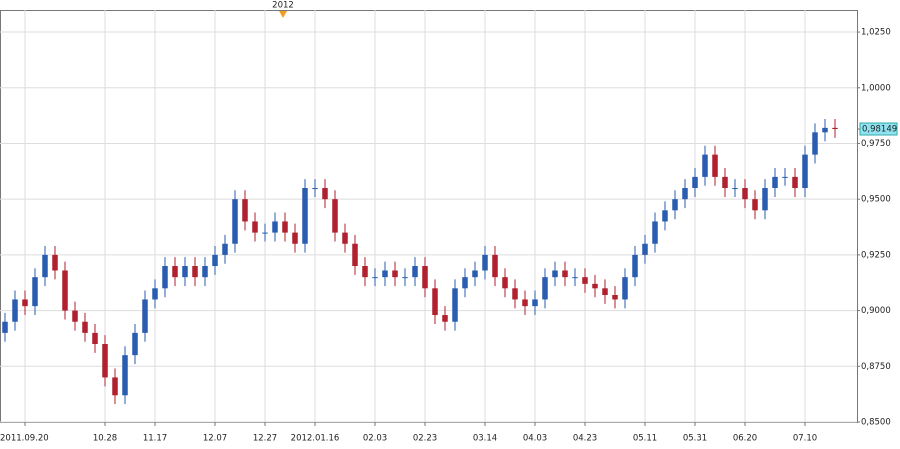  Describe the element at coordinates (876, 255) in the screenshot. I see `y-tick-label: 0,9250` at that location.